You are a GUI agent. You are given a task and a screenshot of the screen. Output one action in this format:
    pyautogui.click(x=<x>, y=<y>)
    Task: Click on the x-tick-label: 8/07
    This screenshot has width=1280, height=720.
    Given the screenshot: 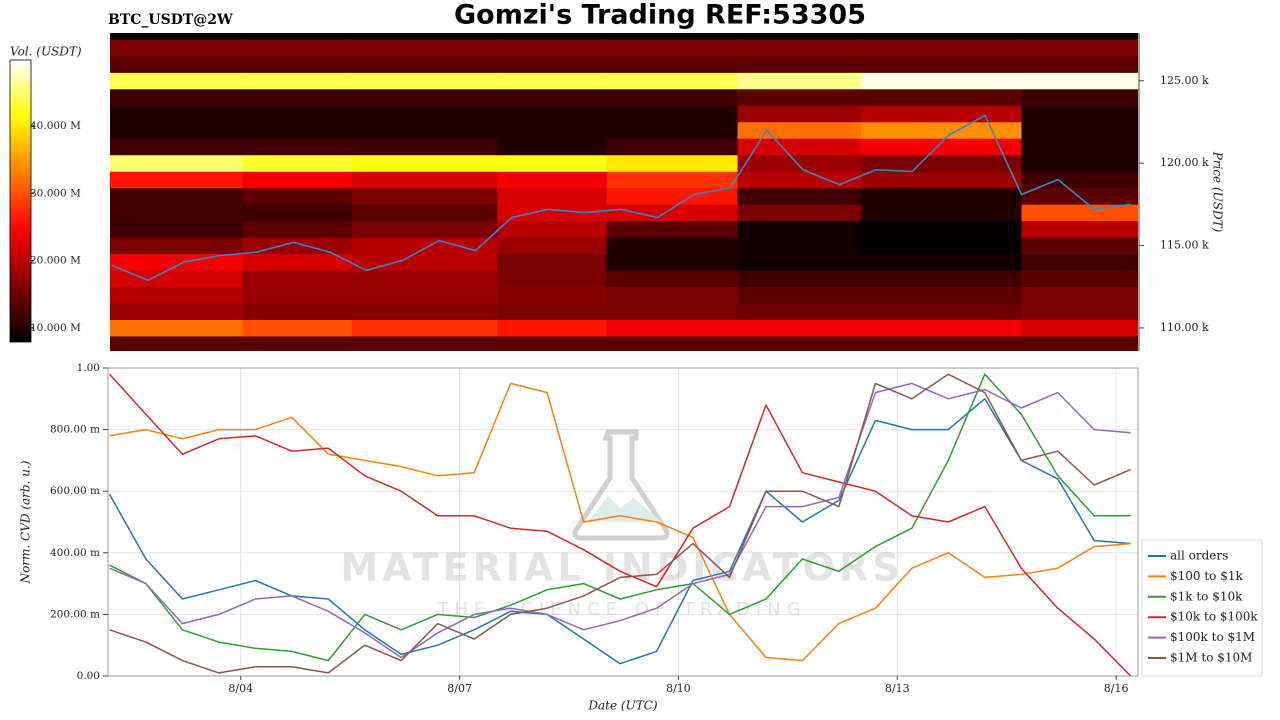 What is the action you would take?
    pyautogui.click(x=459, y=688)
    